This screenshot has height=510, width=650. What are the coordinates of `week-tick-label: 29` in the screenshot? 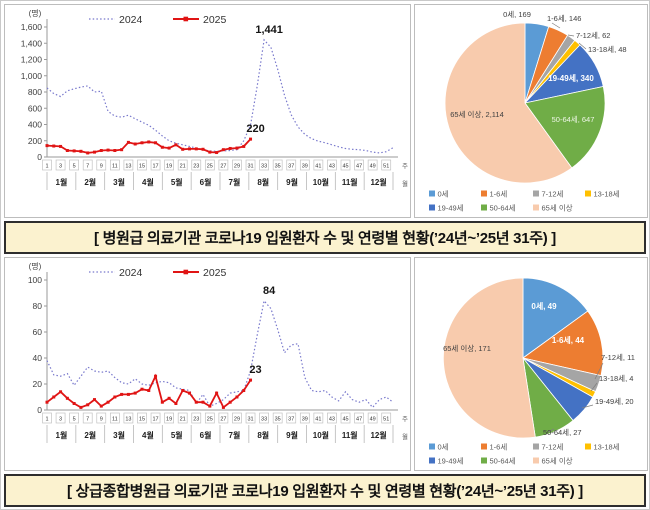 It's located at (237, 420).